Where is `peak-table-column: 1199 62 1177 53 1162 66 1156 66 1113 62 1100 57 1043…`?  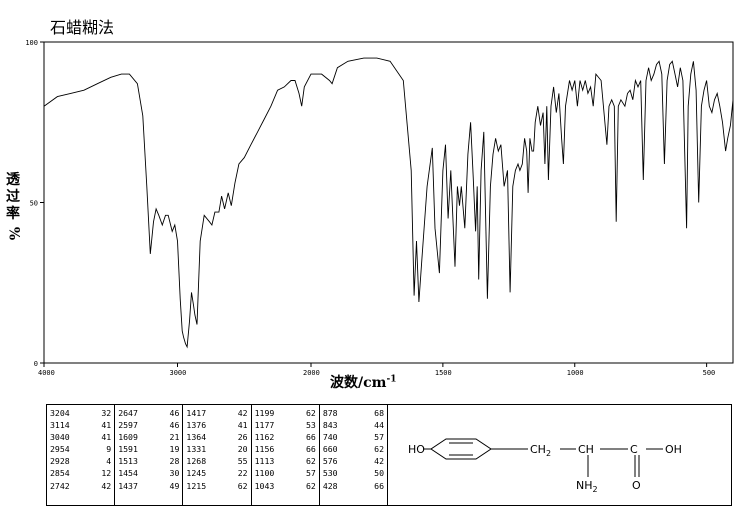 peak-table-column: 1199 62 1177 53 1162 66 1156 66 1113 62 1100 57 1043… is located at coordinates (284, 455).